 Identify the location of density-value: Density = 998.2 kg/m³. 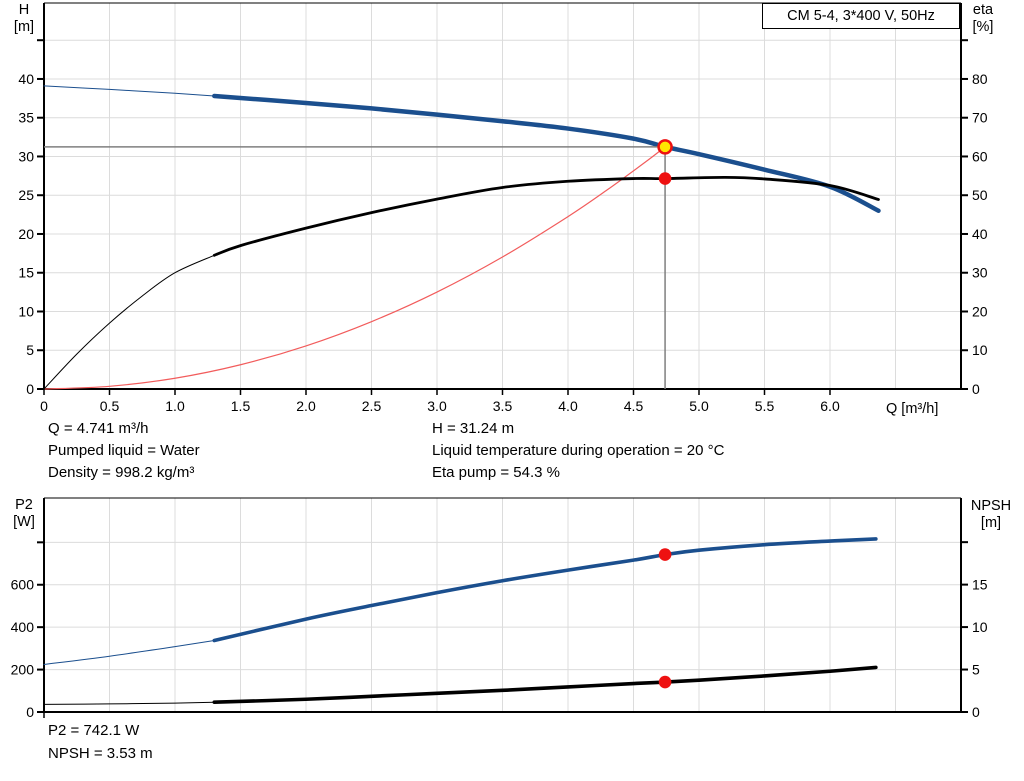
(121, 472).